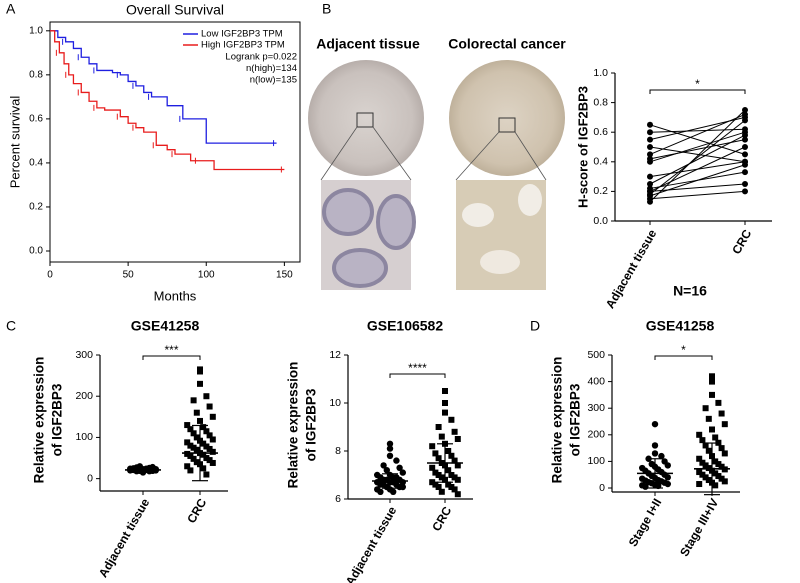  What do you see at coordinates (645, 522) in the screenshot?
I see `x-tick-label: Stage I+II` at bounding box center [645, 522].